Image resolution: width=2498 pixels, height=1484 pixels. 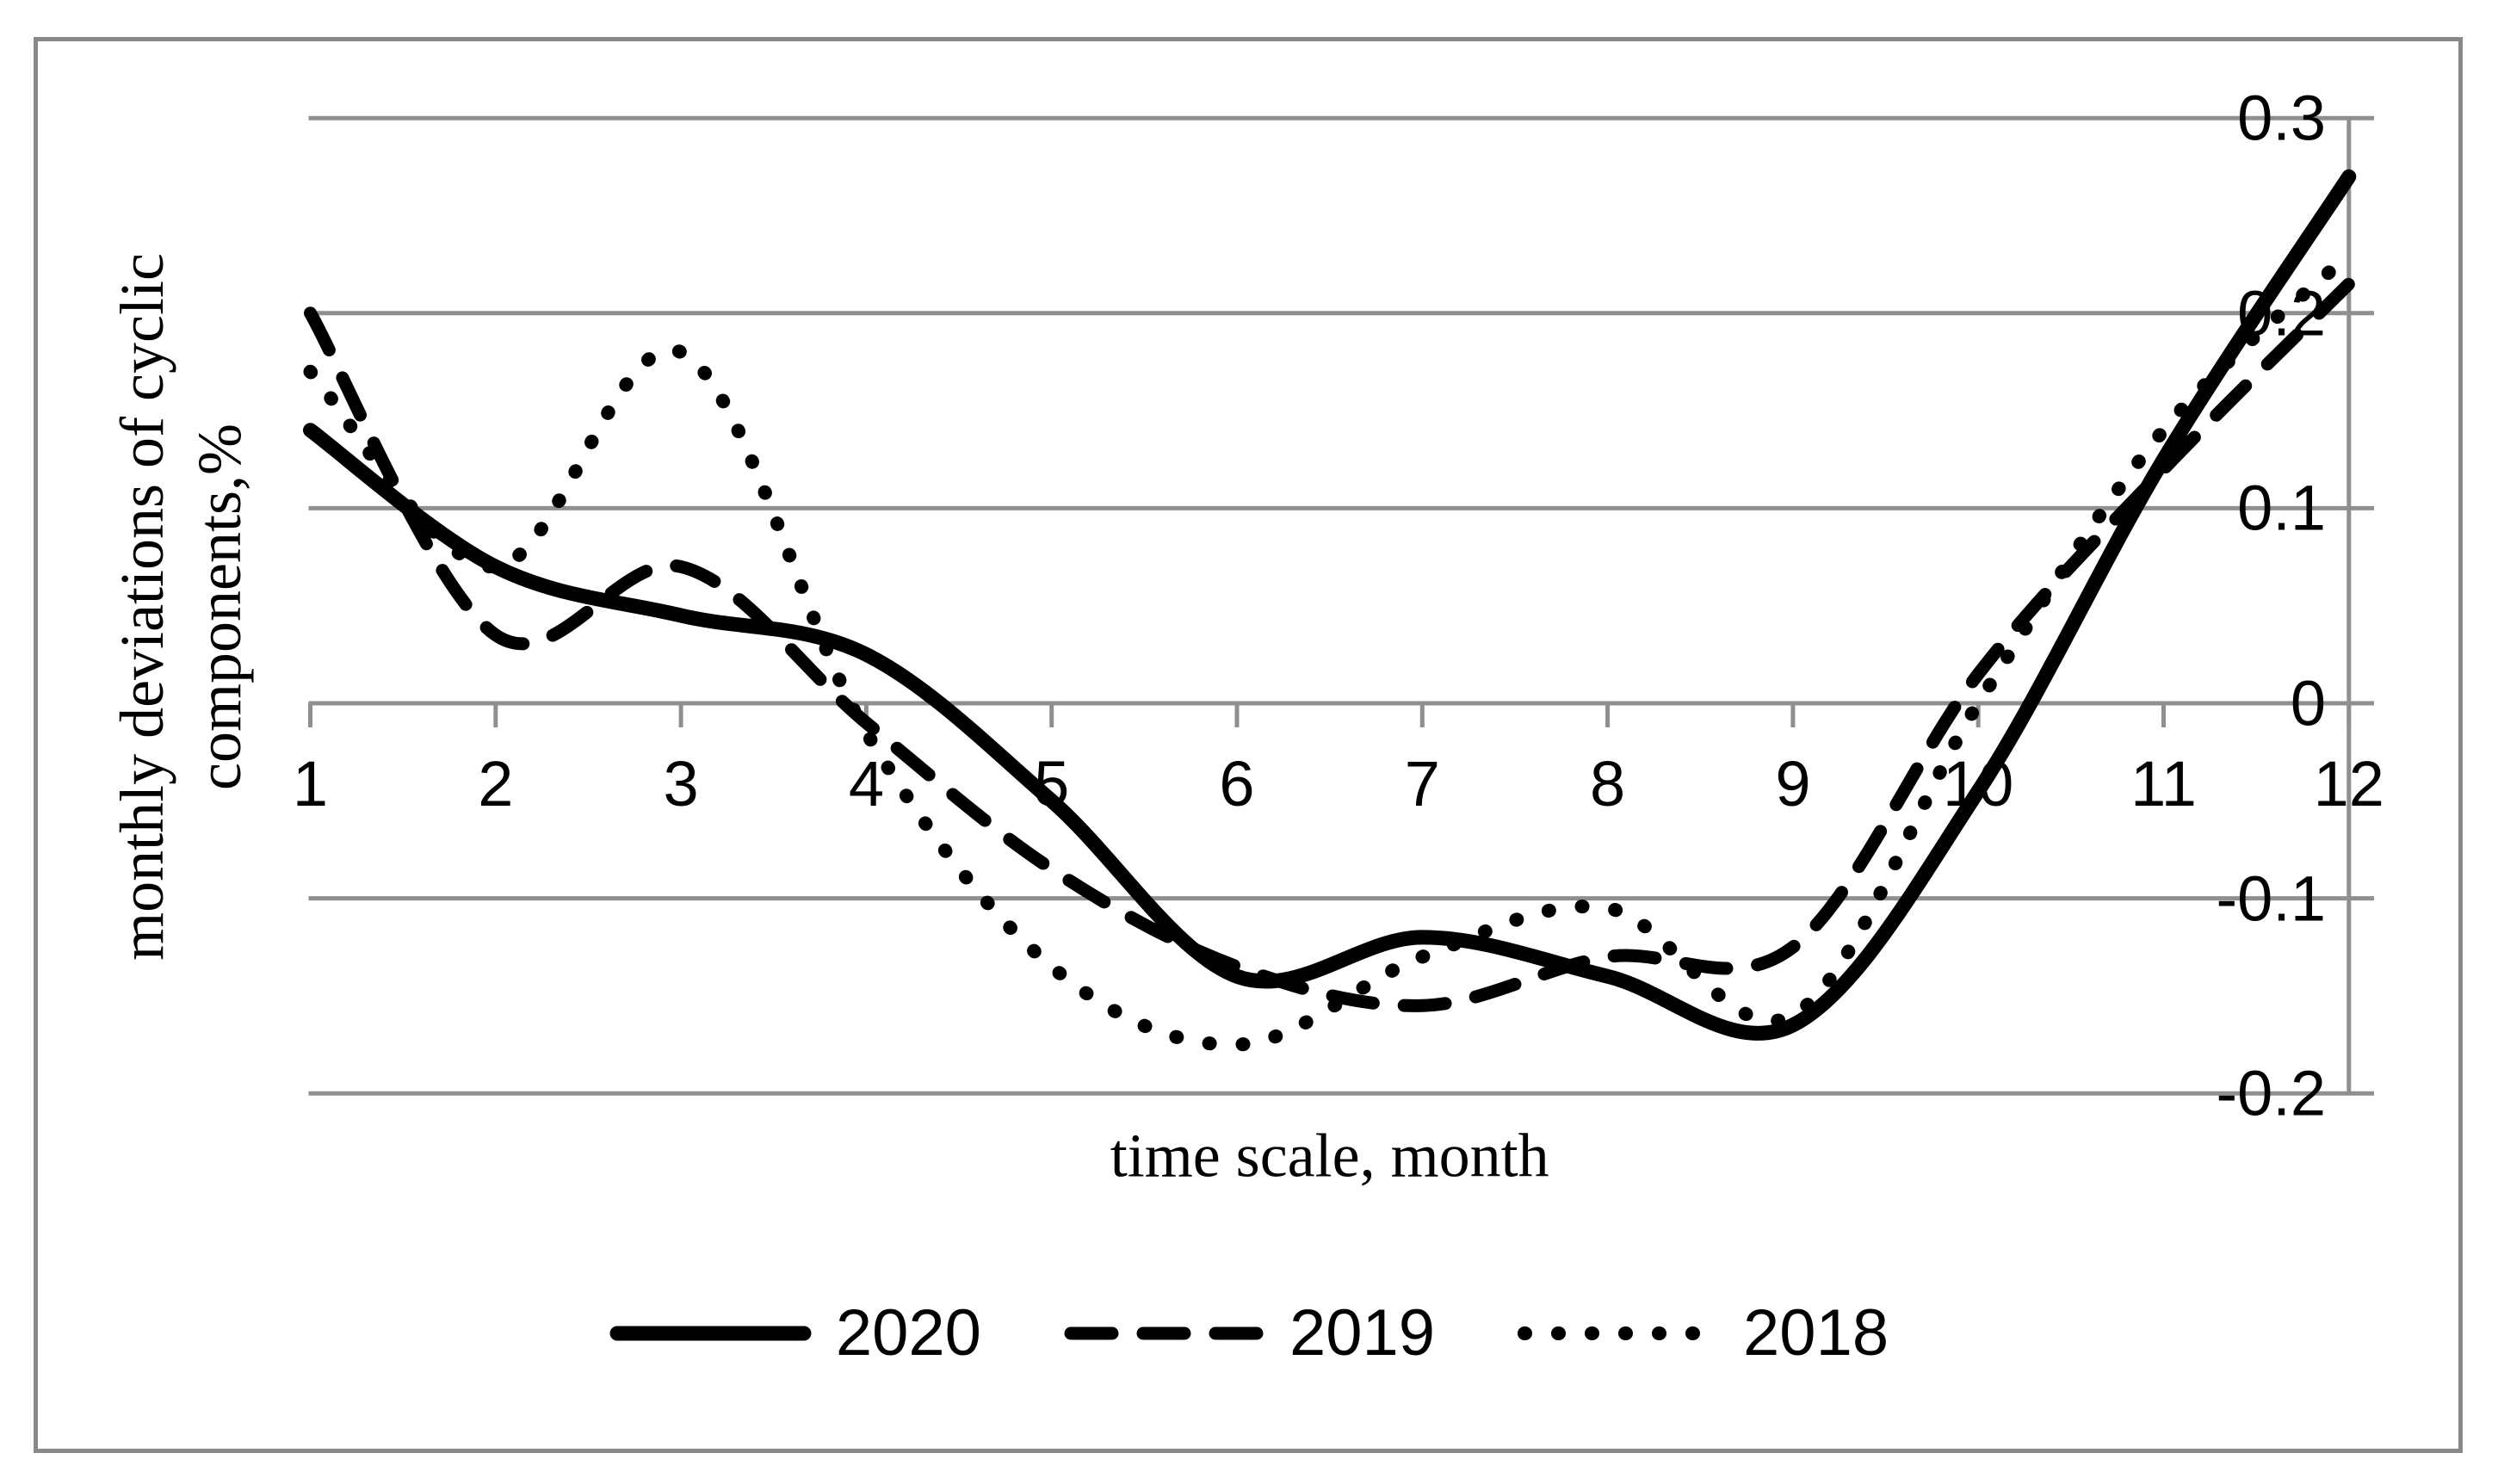 I want to click on x-tick-label: 7, so click(x=1422, y=783).